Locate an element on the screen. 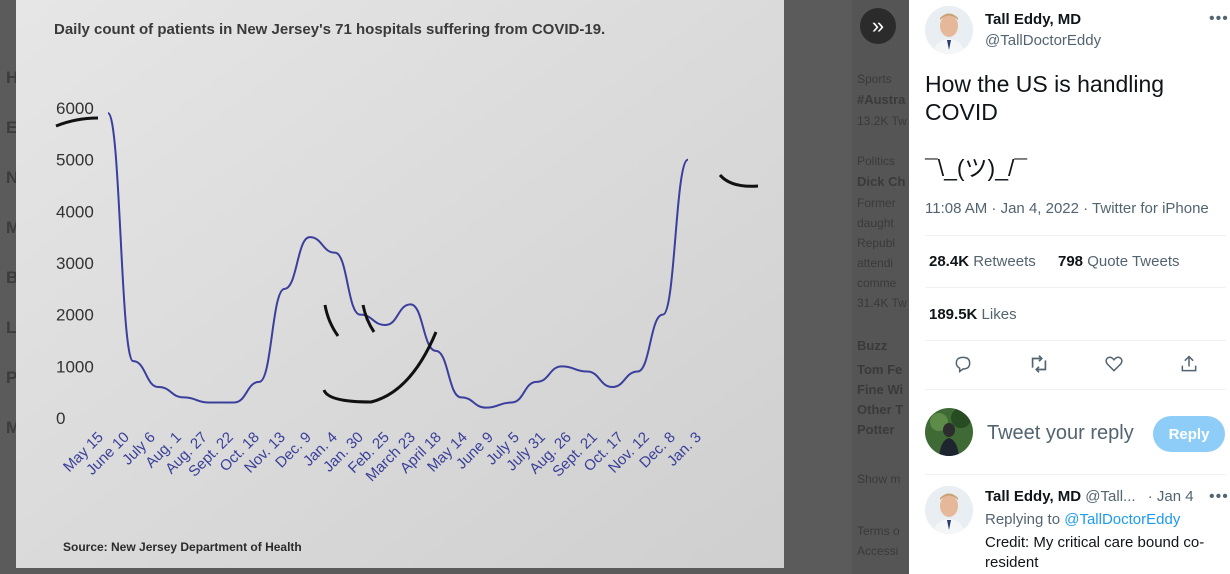 This screenshot has height=574, width=1230. background-trend-line: Show m is located at coordinates (879, 479).